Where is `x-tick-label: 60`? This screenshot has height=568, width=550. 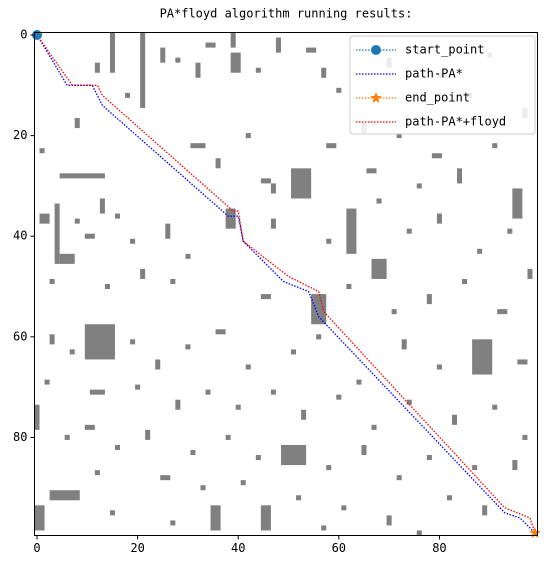 x-tick-label: 60 is located at coordinates (339, 548).